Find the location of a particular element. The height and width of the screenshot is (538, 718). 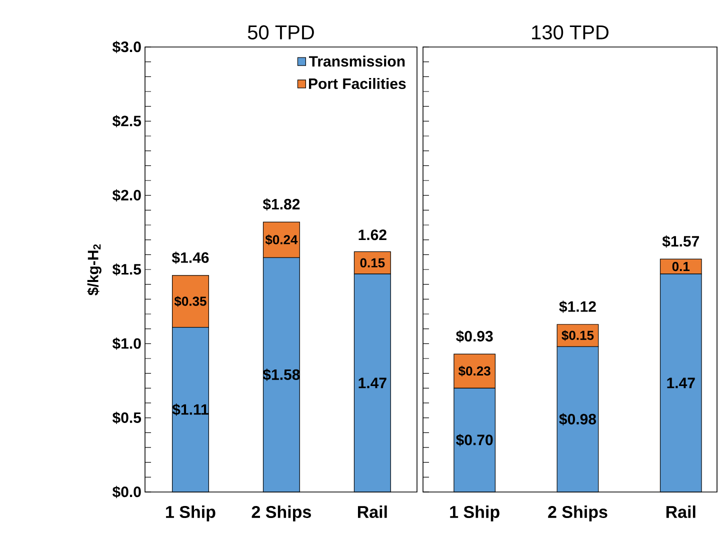

total-label: $1.57 is located at coordinates (680, 241).